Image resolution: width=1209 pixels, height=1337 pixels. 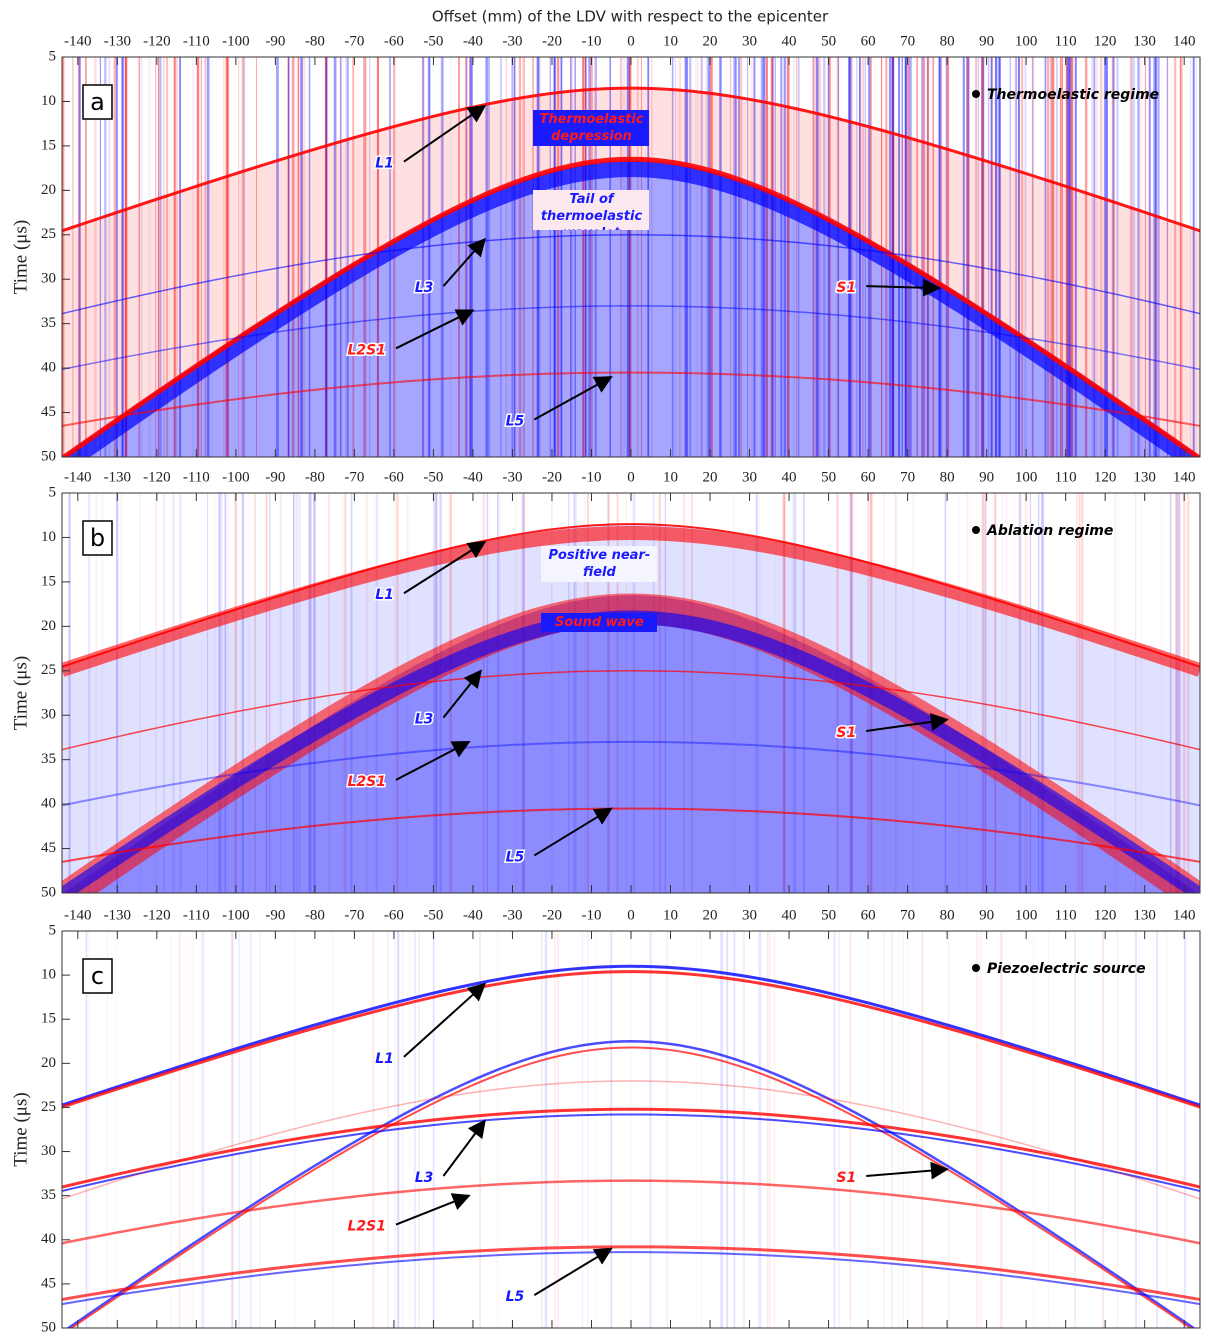 I want to click on x-tick-label: -130, so click(x=118, y=41).